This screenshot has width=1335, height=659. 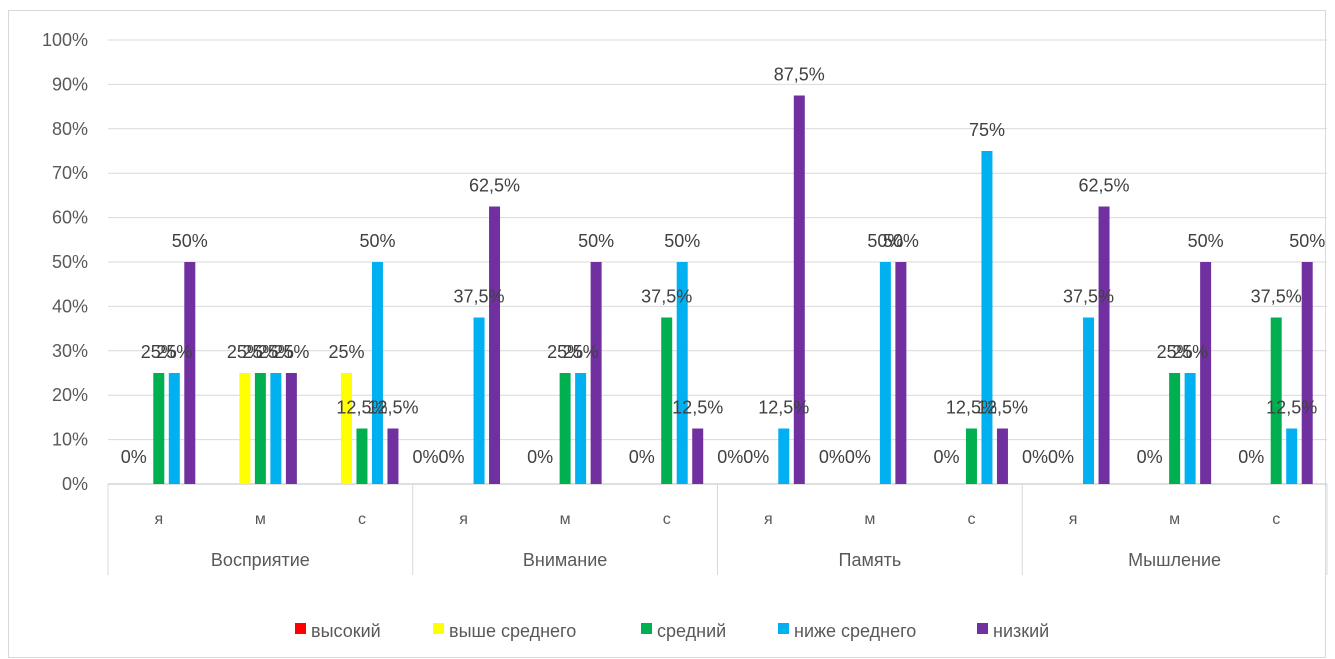 What do you see at coordinates (987, 130) in the screenshot?
I see `data-label: 75%` at bounding box center [987, 130].